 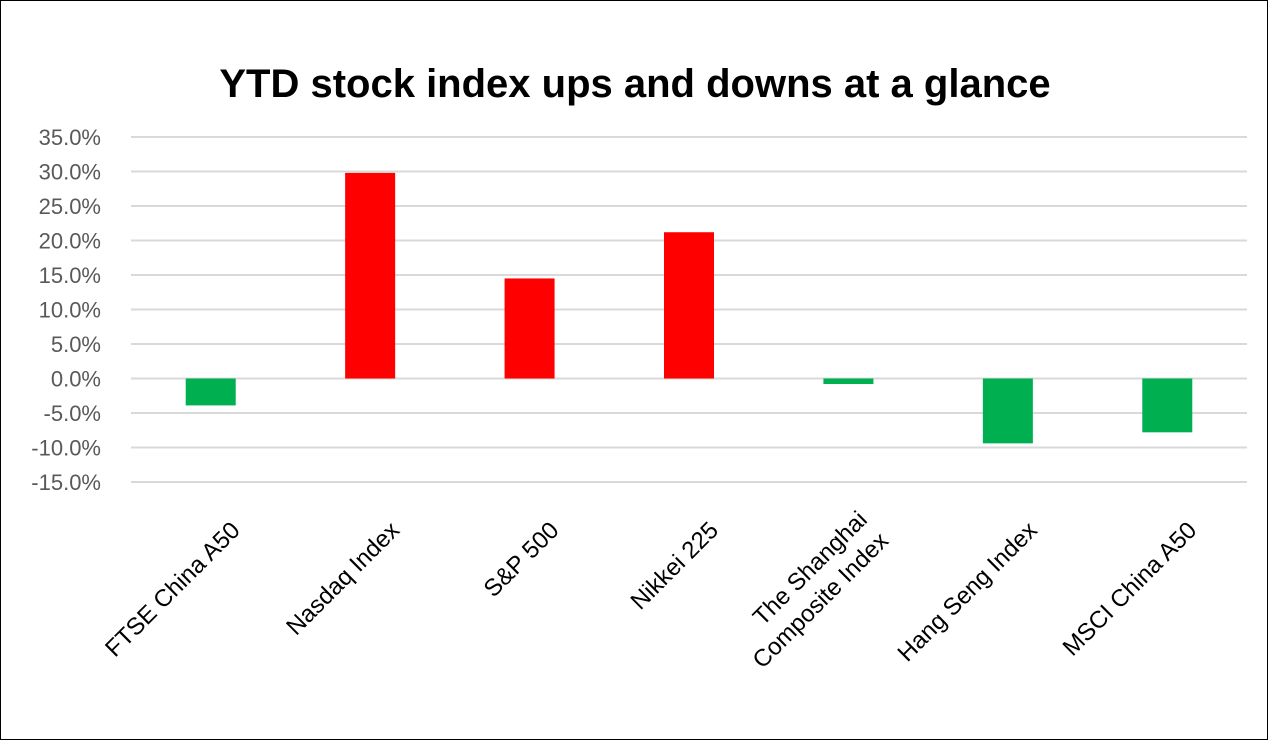 What do you see at coordinates (1130, 589) in the screenshot?
I see `x-tick-label: MSCI China A50` at bounding box center [1130, 589].